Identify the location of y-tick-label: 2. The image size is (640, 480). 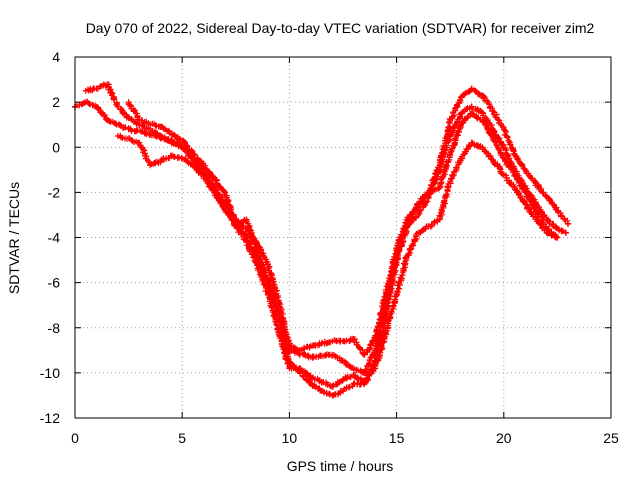
(56, 102).